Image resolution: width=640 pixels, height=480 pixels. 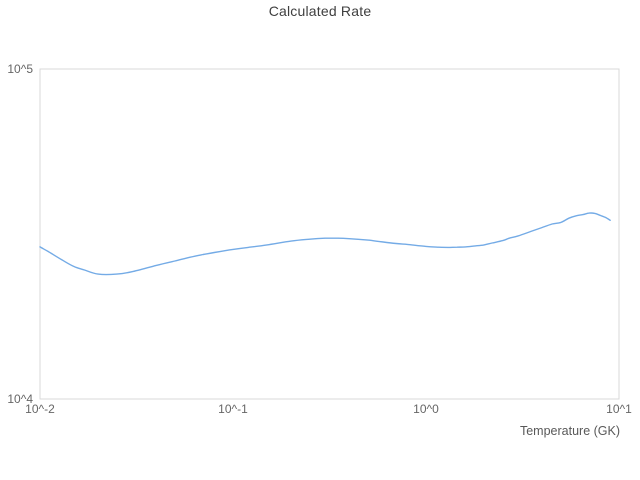 I want to click on x-axis-tick-label: 10^-1, so click(x=233, y=409).